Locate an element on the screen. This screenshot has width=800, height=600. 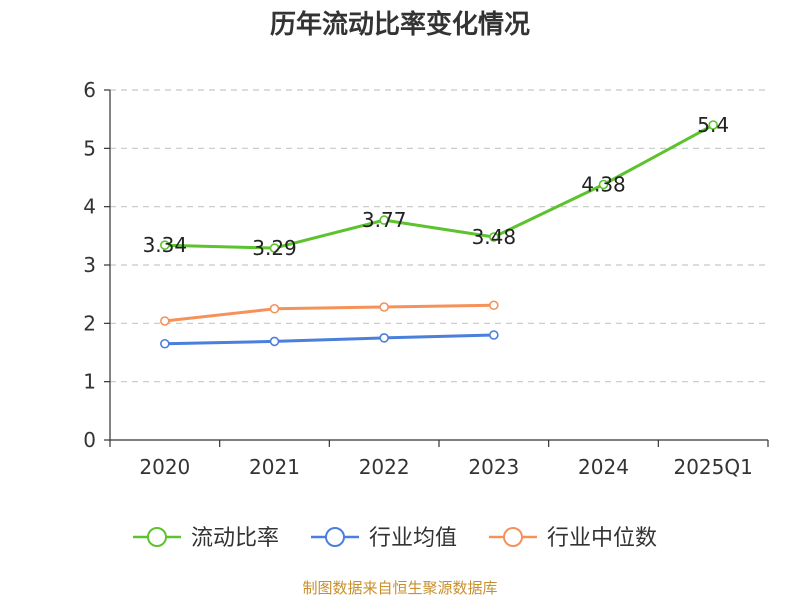
legend: 流动比率 行业均值 行业中位数 is located at coordinates (395, 538).